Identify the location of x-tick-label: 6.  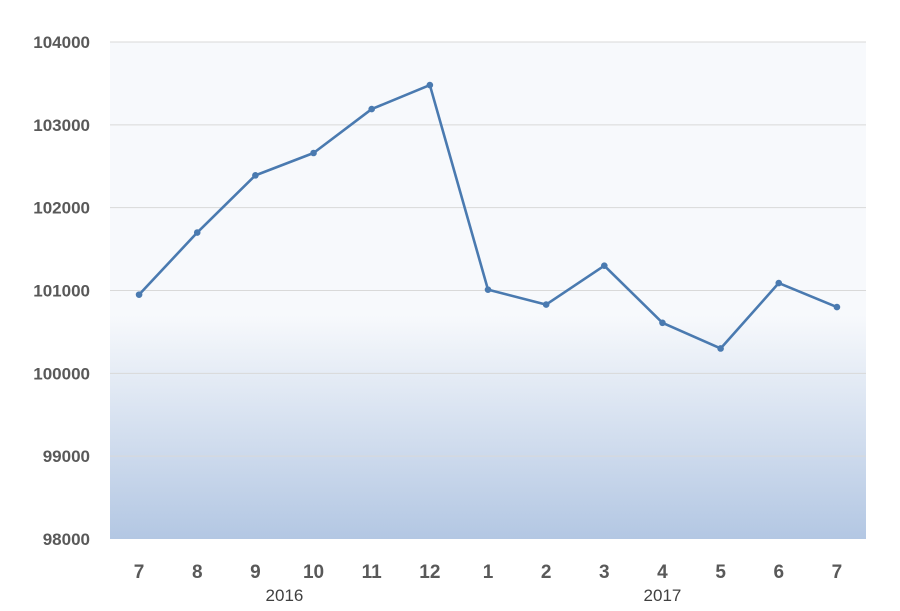
(778, 572).